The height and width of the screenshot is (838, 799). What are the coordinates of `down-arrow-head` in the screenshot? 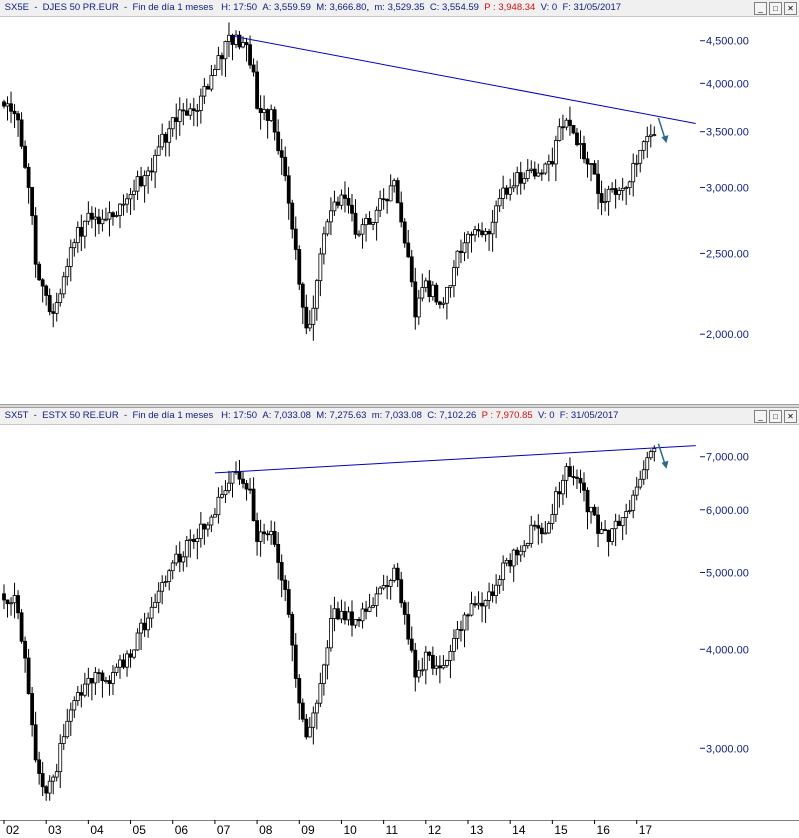 It's located at (665, 464).